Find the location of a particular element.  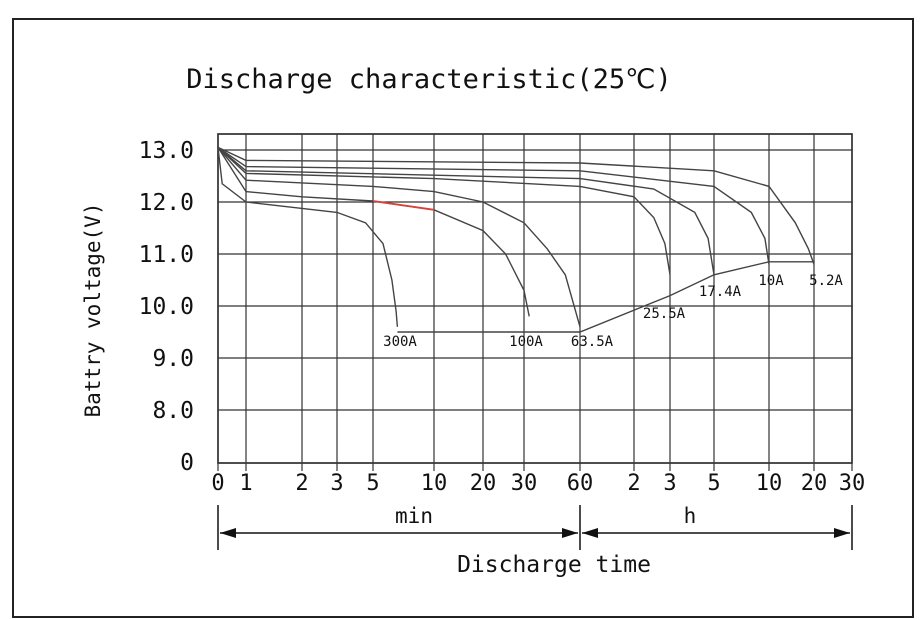

series-label: 10A is located at coordinates (771, 281).